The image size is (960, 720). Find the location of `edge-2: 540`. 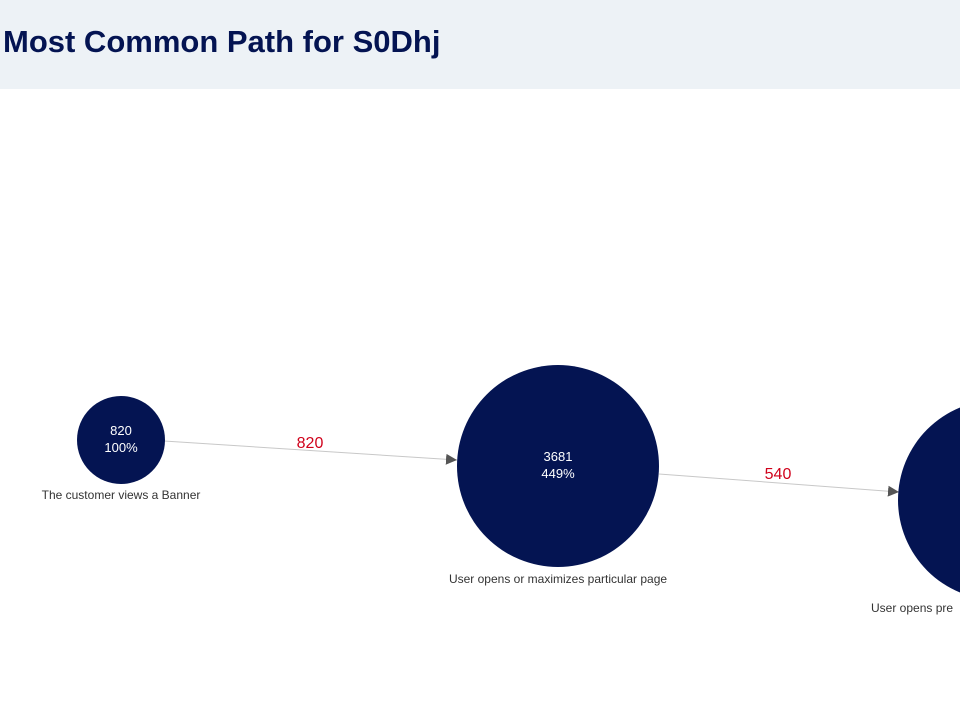

edge-2: 540 is located at coordinates (779, 481).